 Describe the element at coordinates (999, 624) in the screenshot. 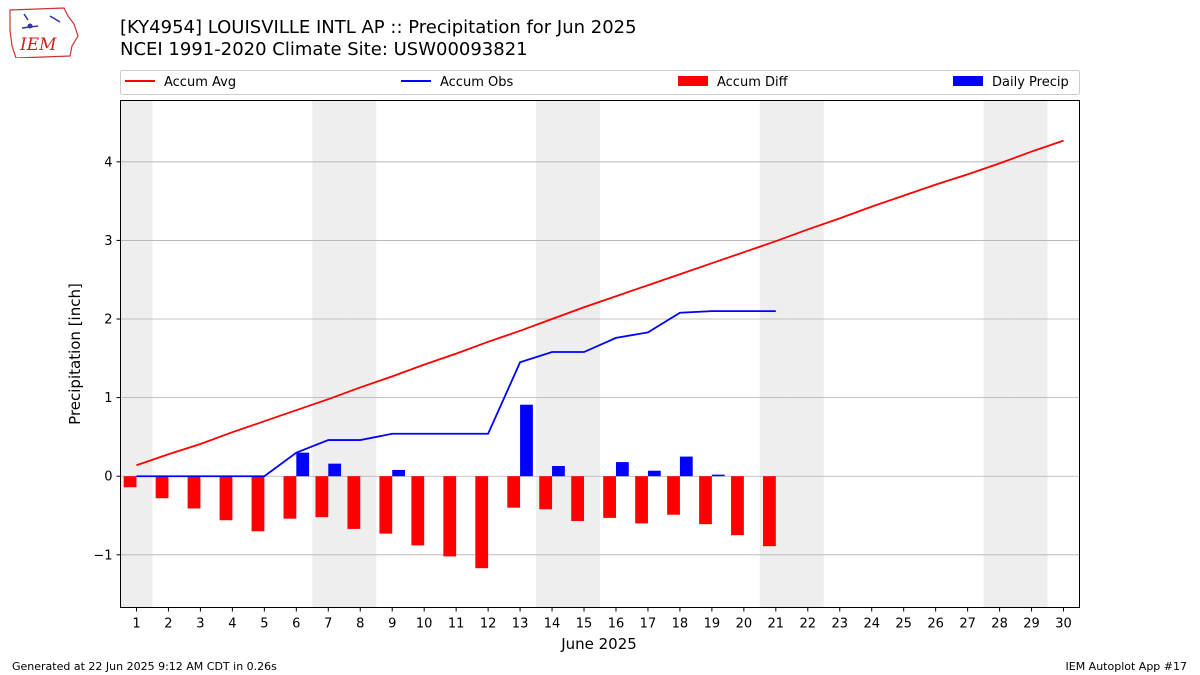

I see `x-tick-label: 28` at that location.